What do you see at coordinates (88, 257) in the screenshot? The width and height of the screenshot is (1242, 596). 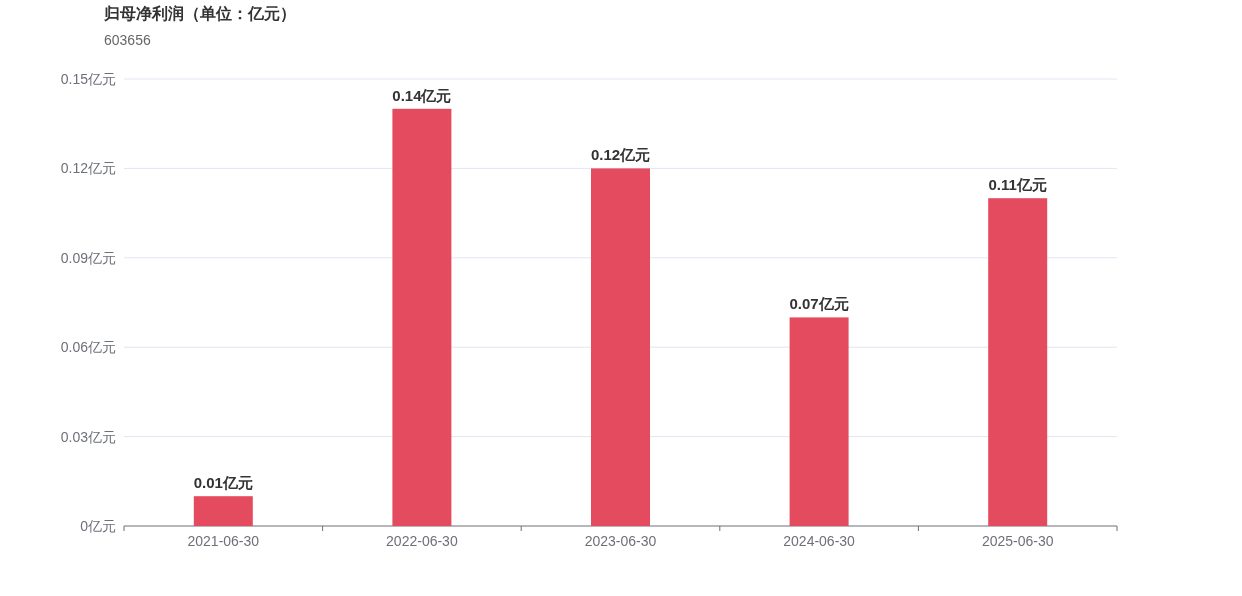 I see `y-tick-label: 0.09亿元` at bounding box center [88, 257].